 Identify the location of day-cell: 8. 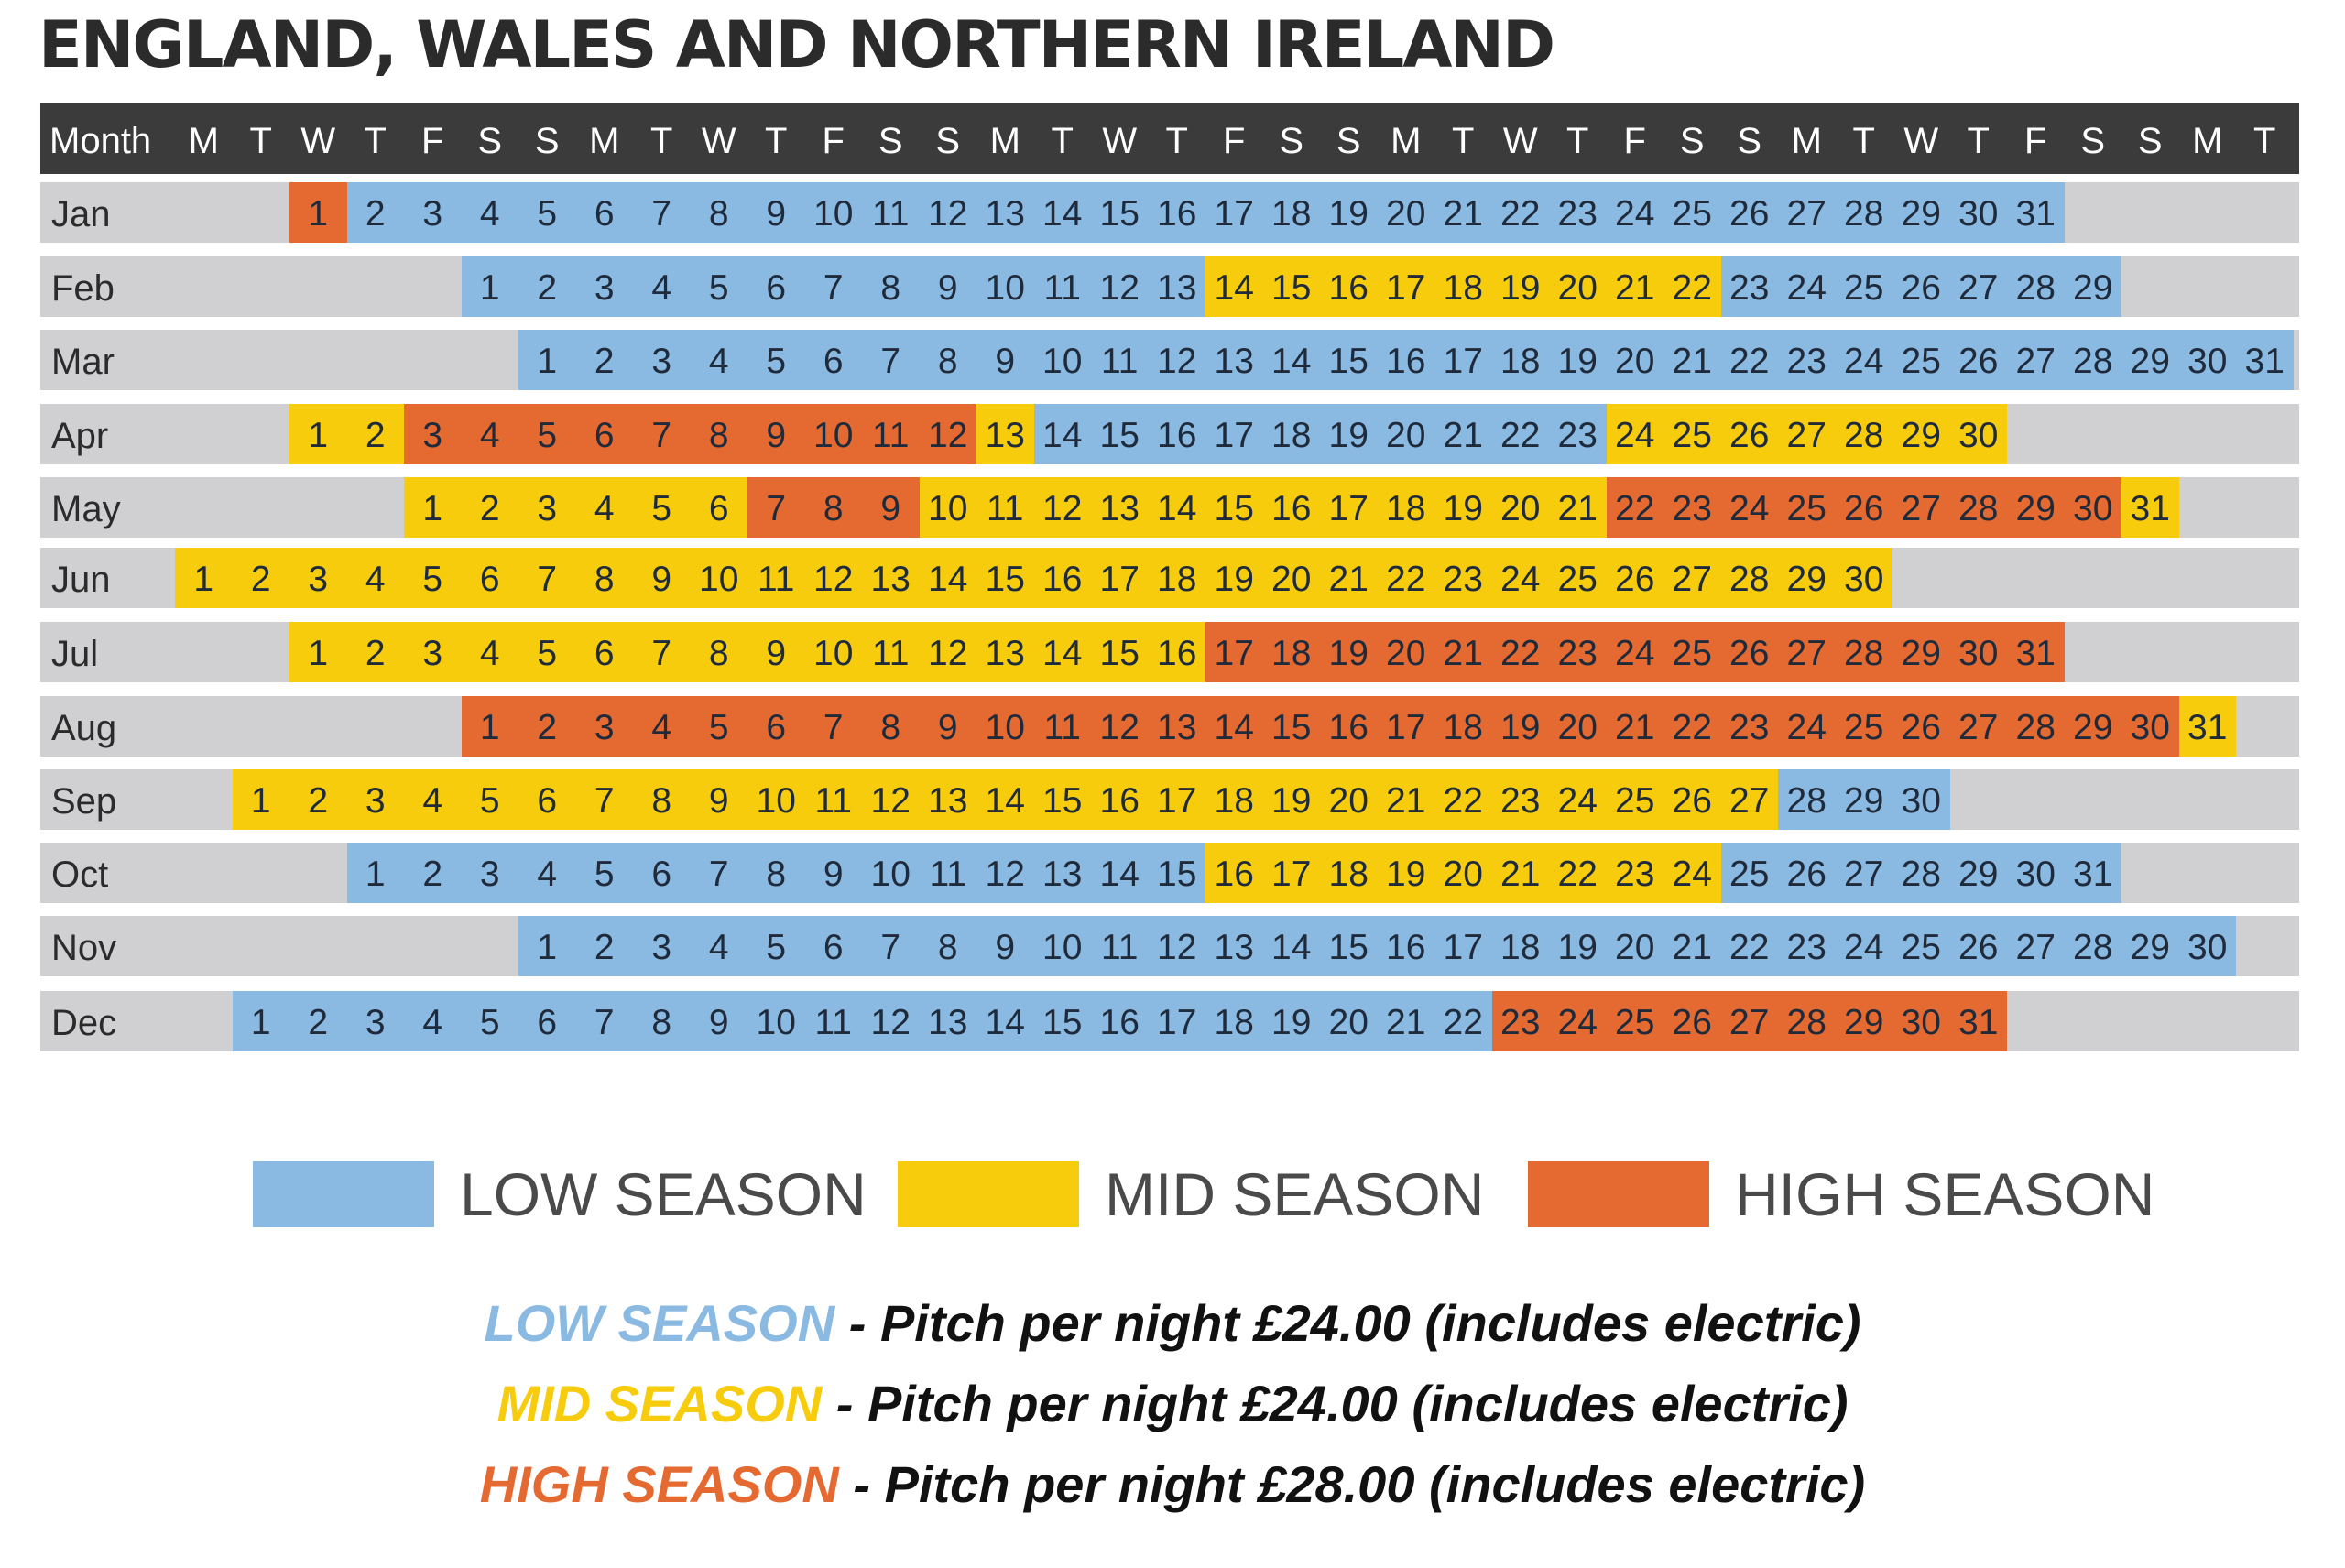
(718, 653).